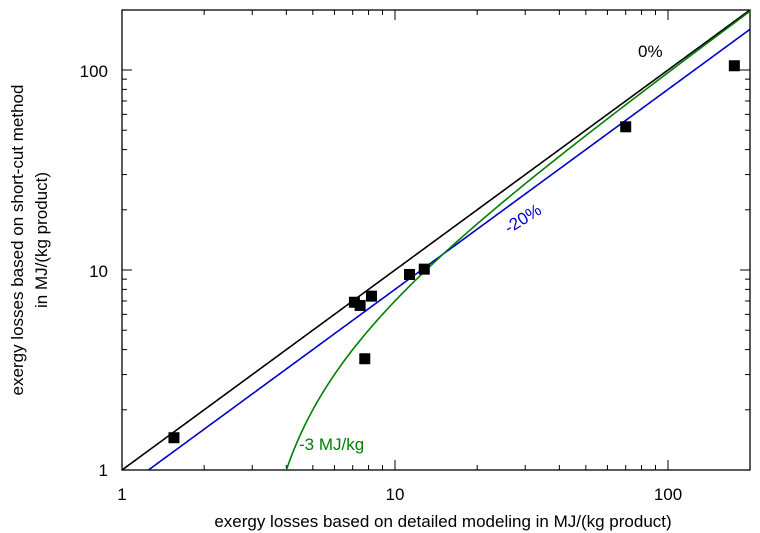  Describe the element at coordinates (395, 494) in the screenshot. I see `x-tick-label-10: 10` at that location.